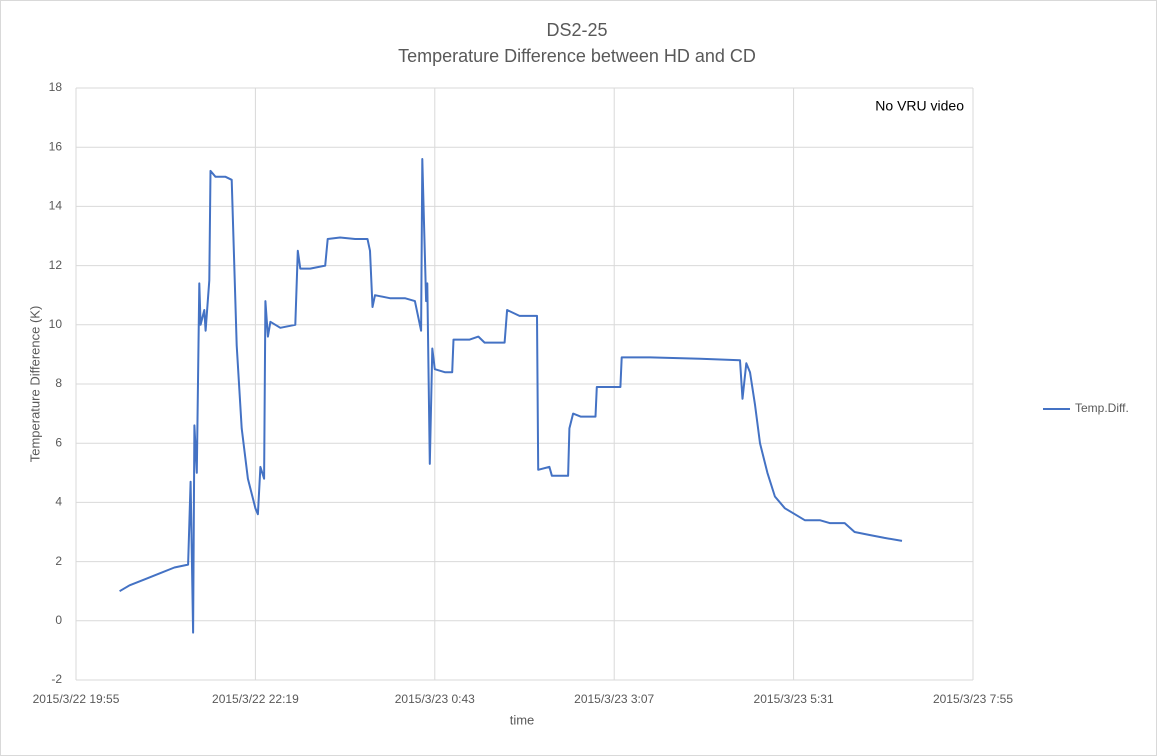 Image resolution: width=1157 pixels, height=756 pixels. I want to click on y-tick-label: 2, so click(58, 561).